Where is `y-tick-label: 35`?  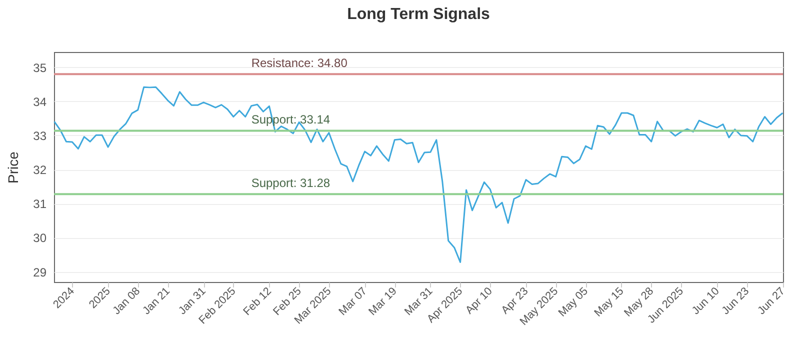
y-tick-label: 35 is located at coordinates (40, 67).